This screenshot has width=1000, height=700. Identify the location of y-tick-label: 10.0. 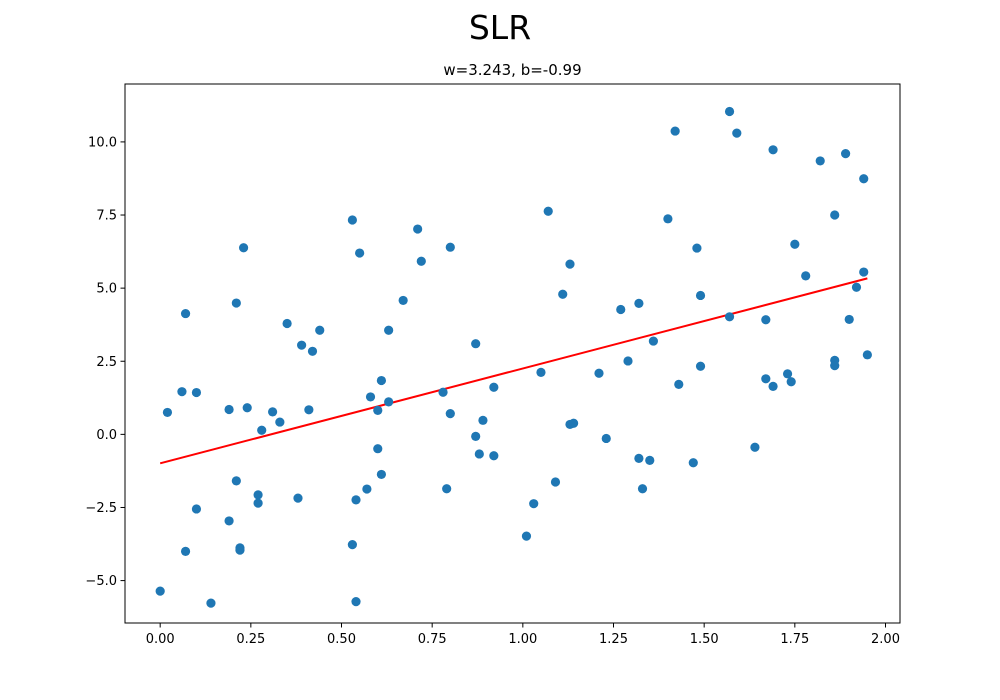
(102, 142).